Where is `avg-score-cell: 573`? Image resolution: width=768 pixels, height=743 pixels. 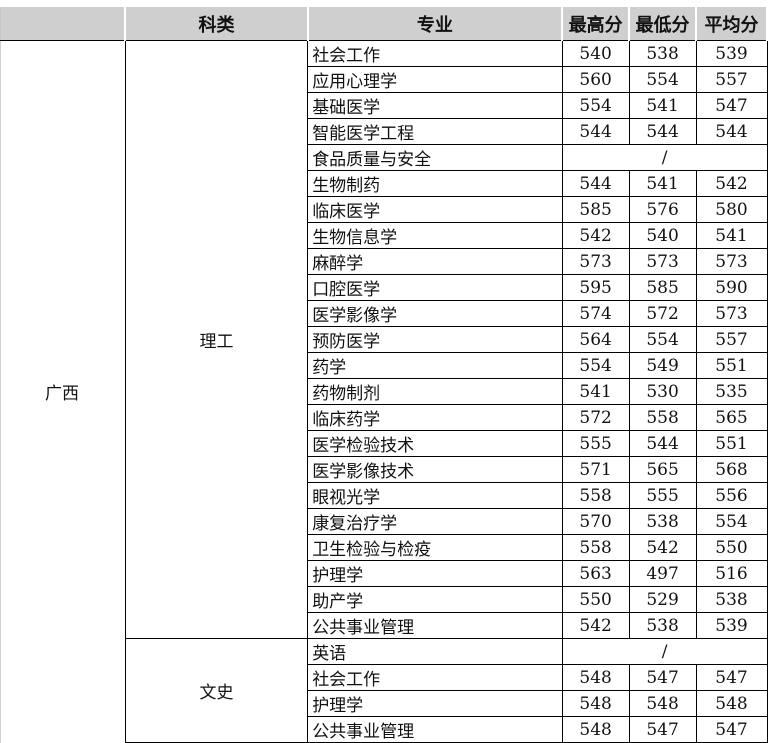
avg-score-cell: 573 is located at coordinates (731, 261).